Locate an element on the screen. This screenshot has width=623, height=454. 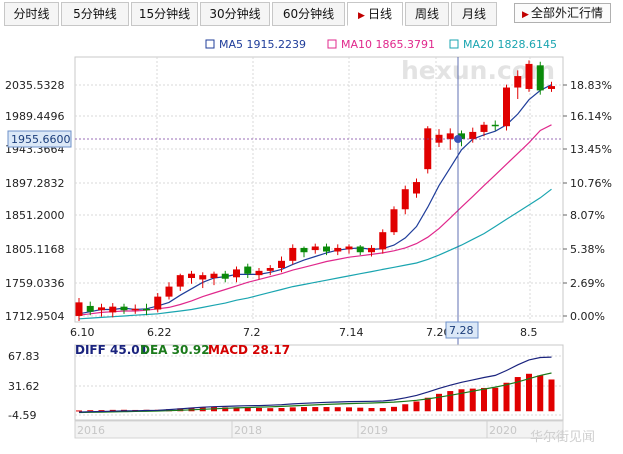
all-fx-quotes-button: ▶ 全部外汇行情 is located at coordinates (562, 13).